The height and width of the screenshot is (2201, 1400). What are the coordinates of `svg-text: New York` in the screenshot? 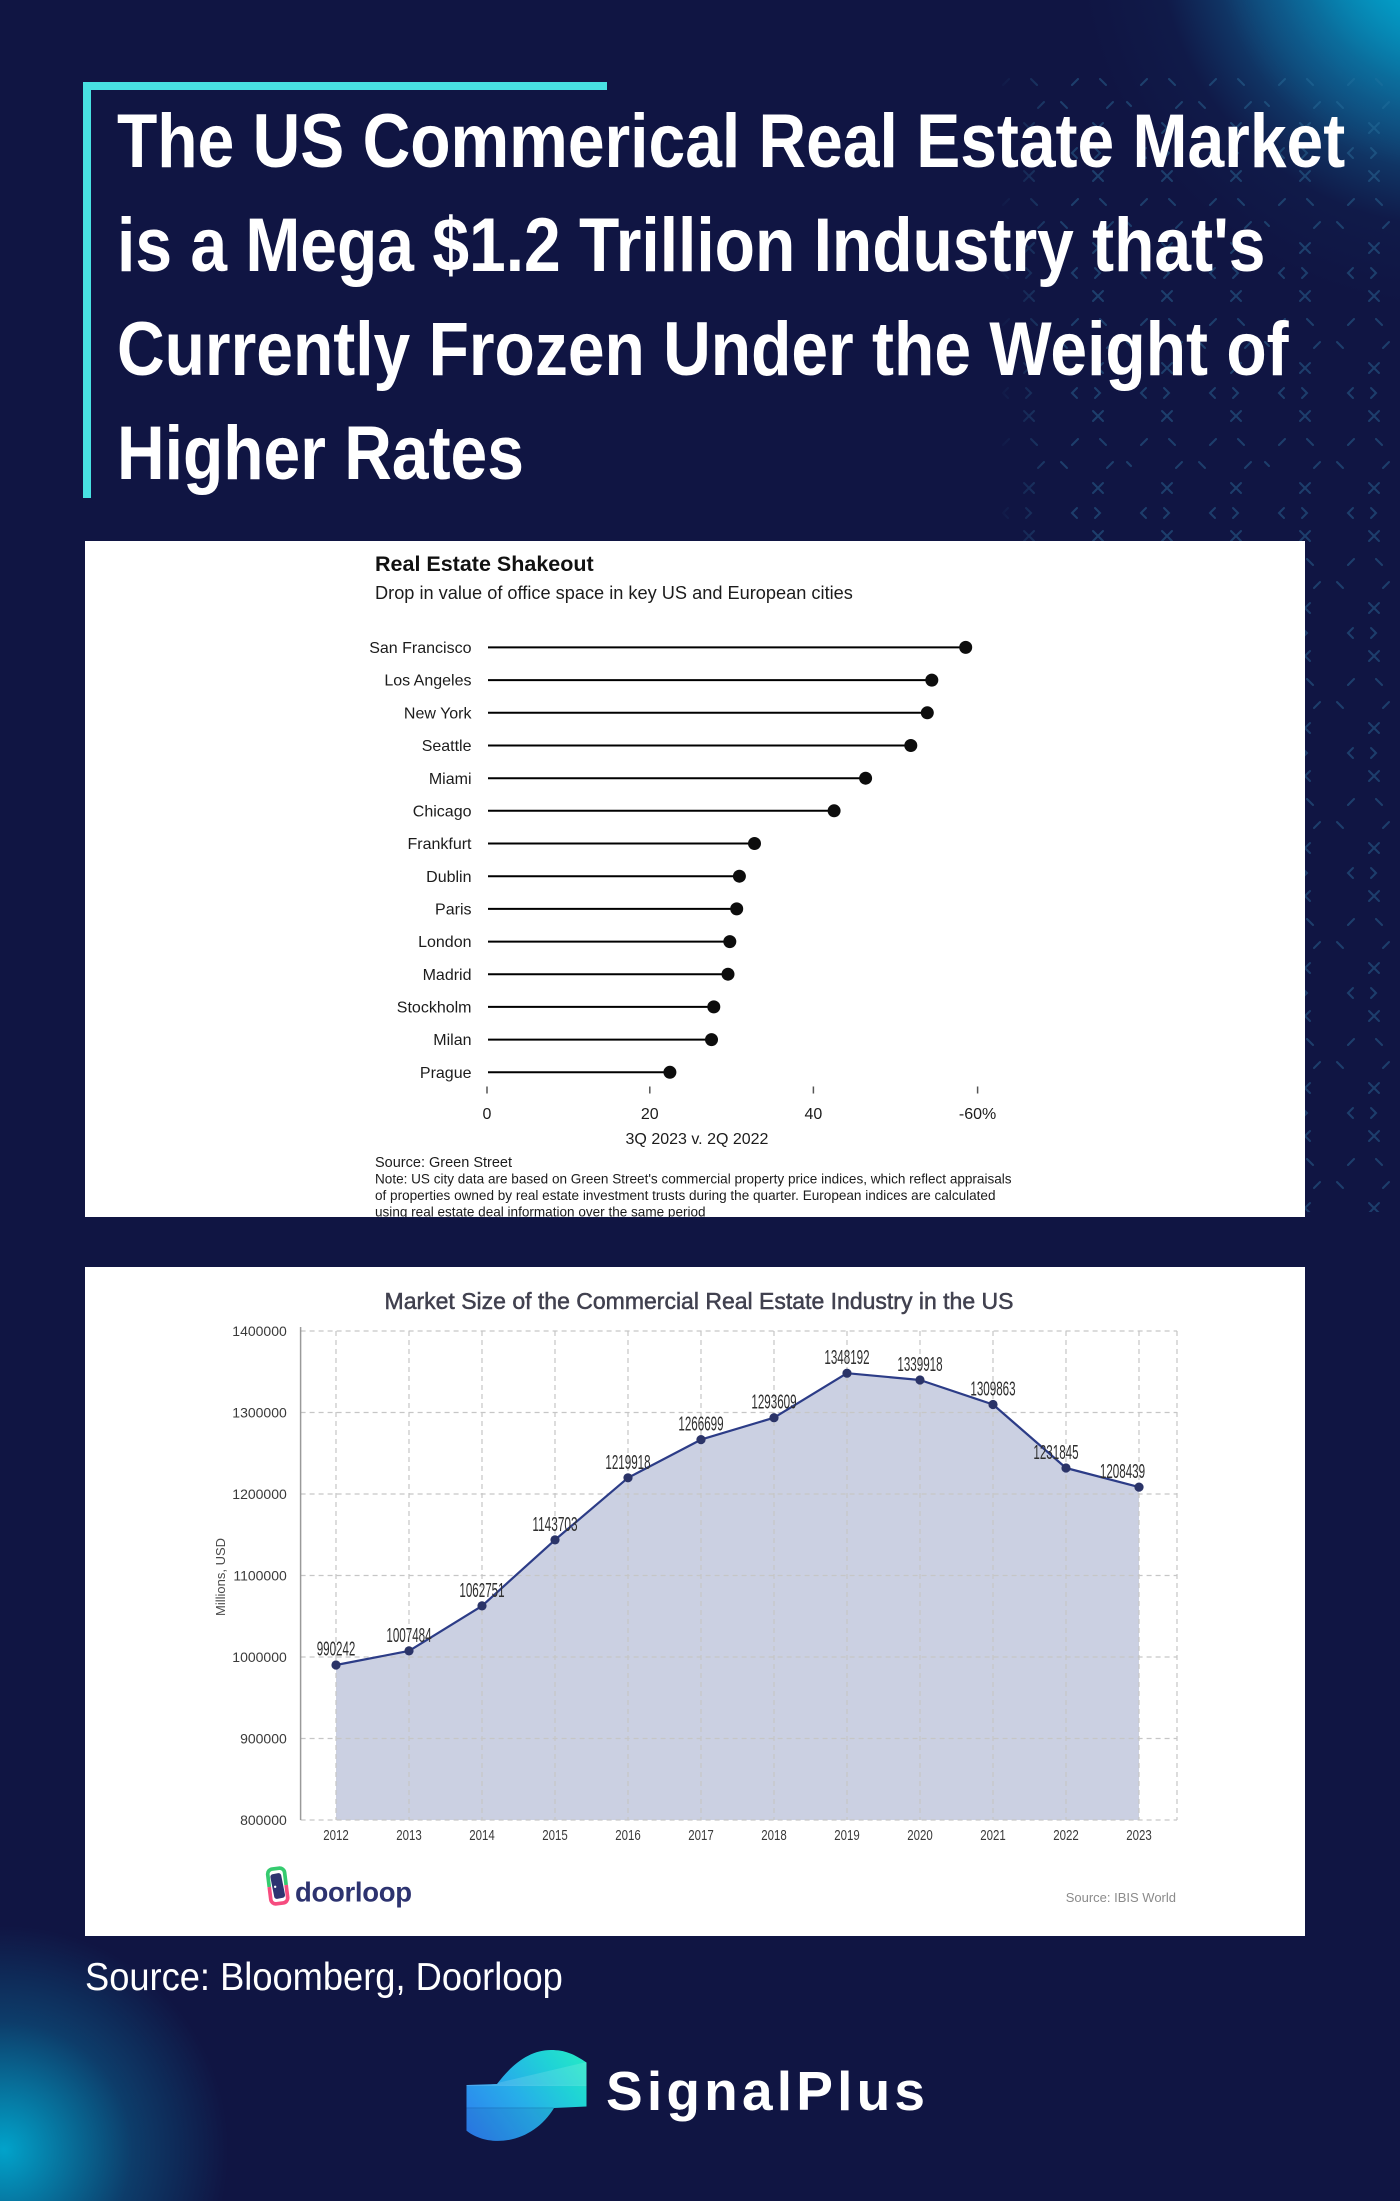 It's located at (438, 713).